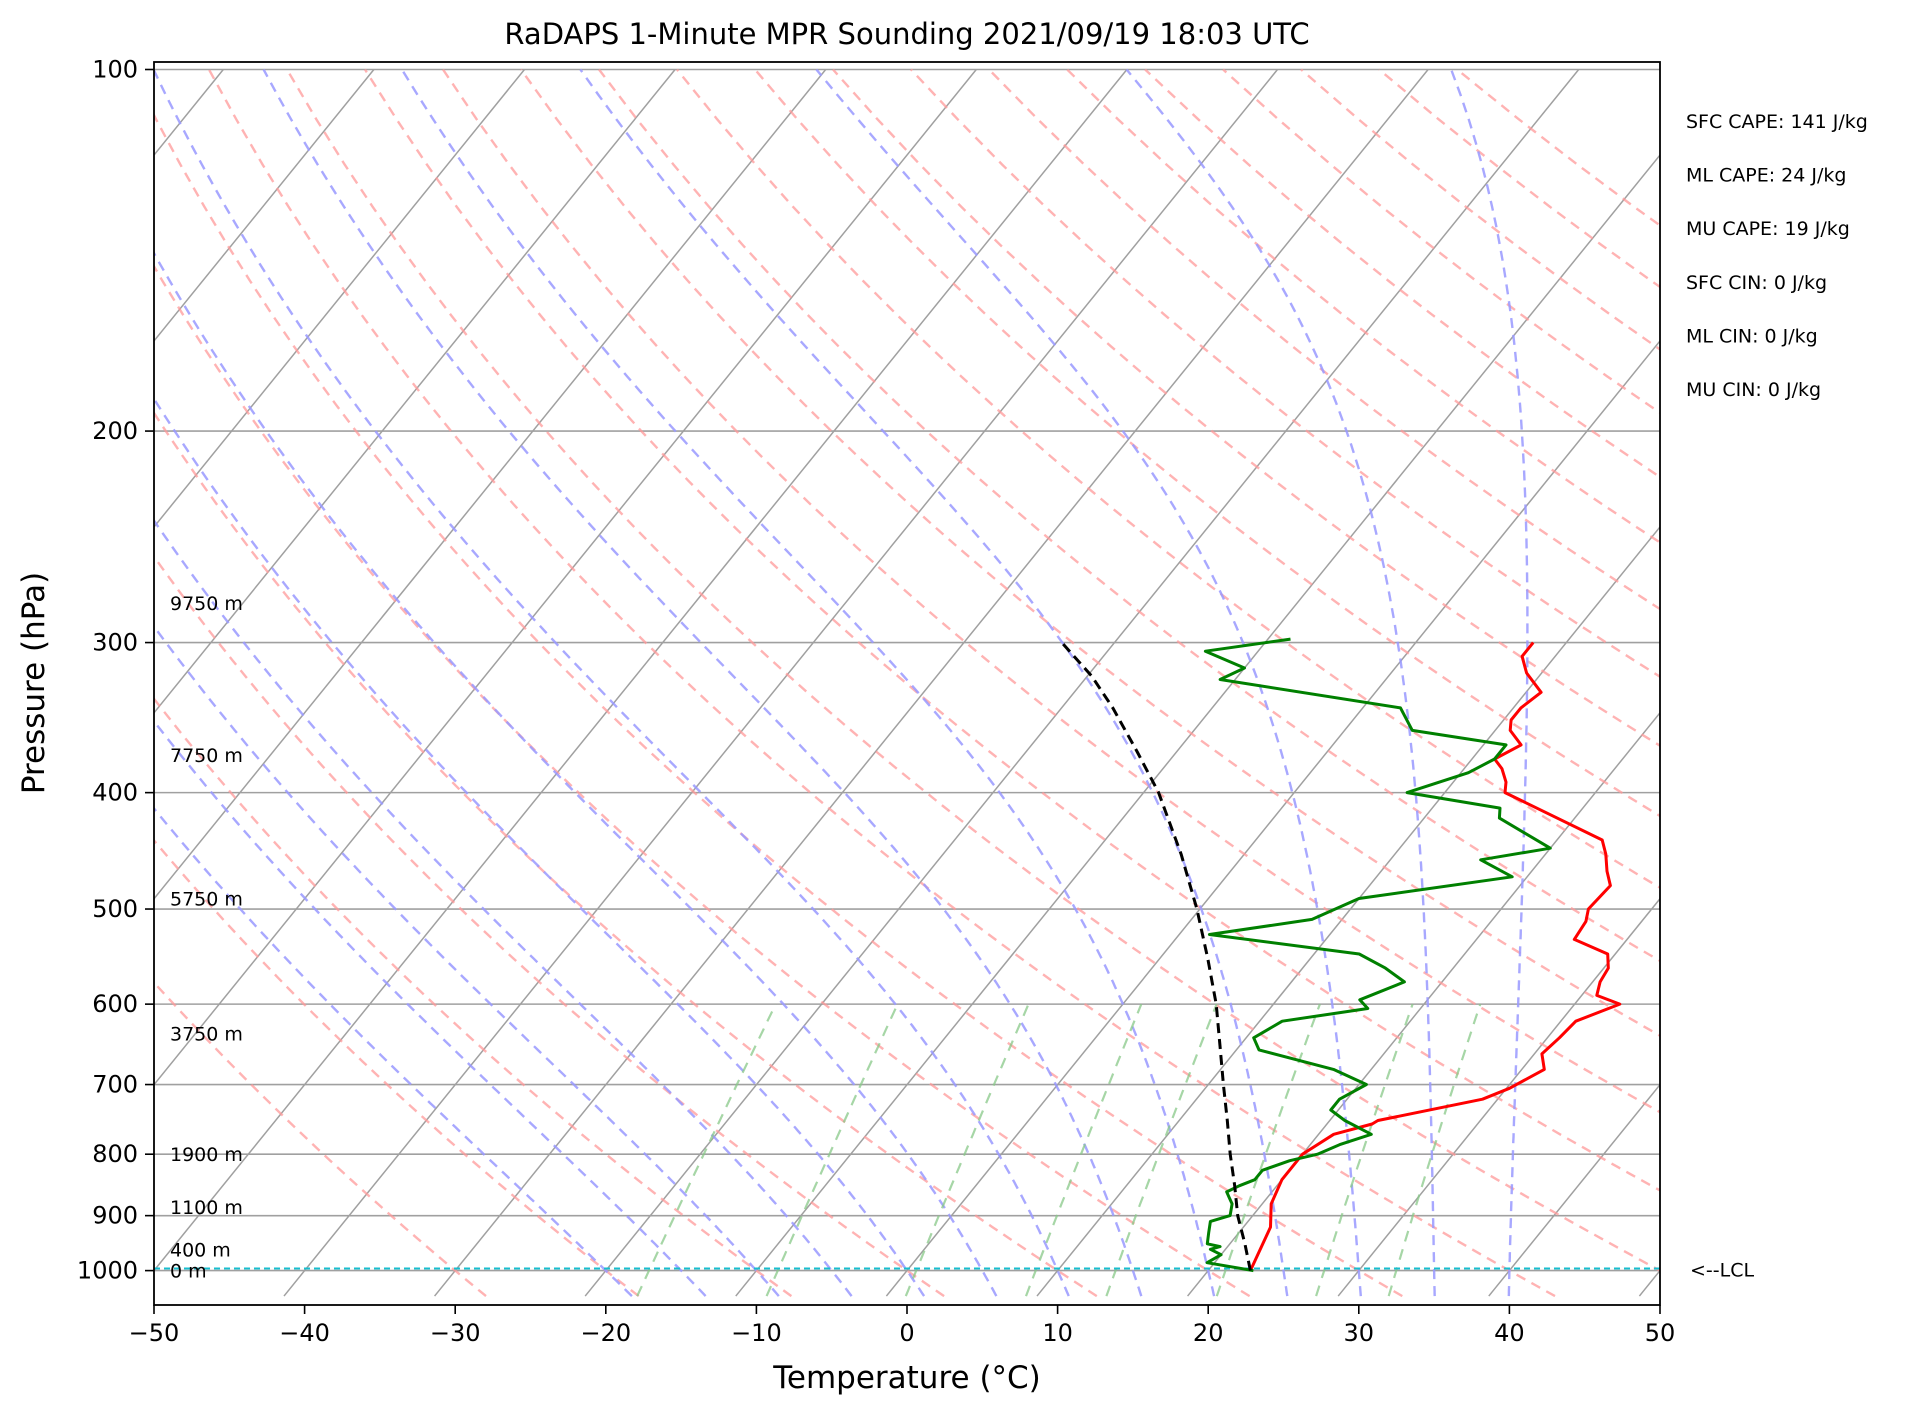 Image resolution: width=1911 pixels, height=1406 pixels. I want to click on height-label: 0 m, so click(188, 1272).